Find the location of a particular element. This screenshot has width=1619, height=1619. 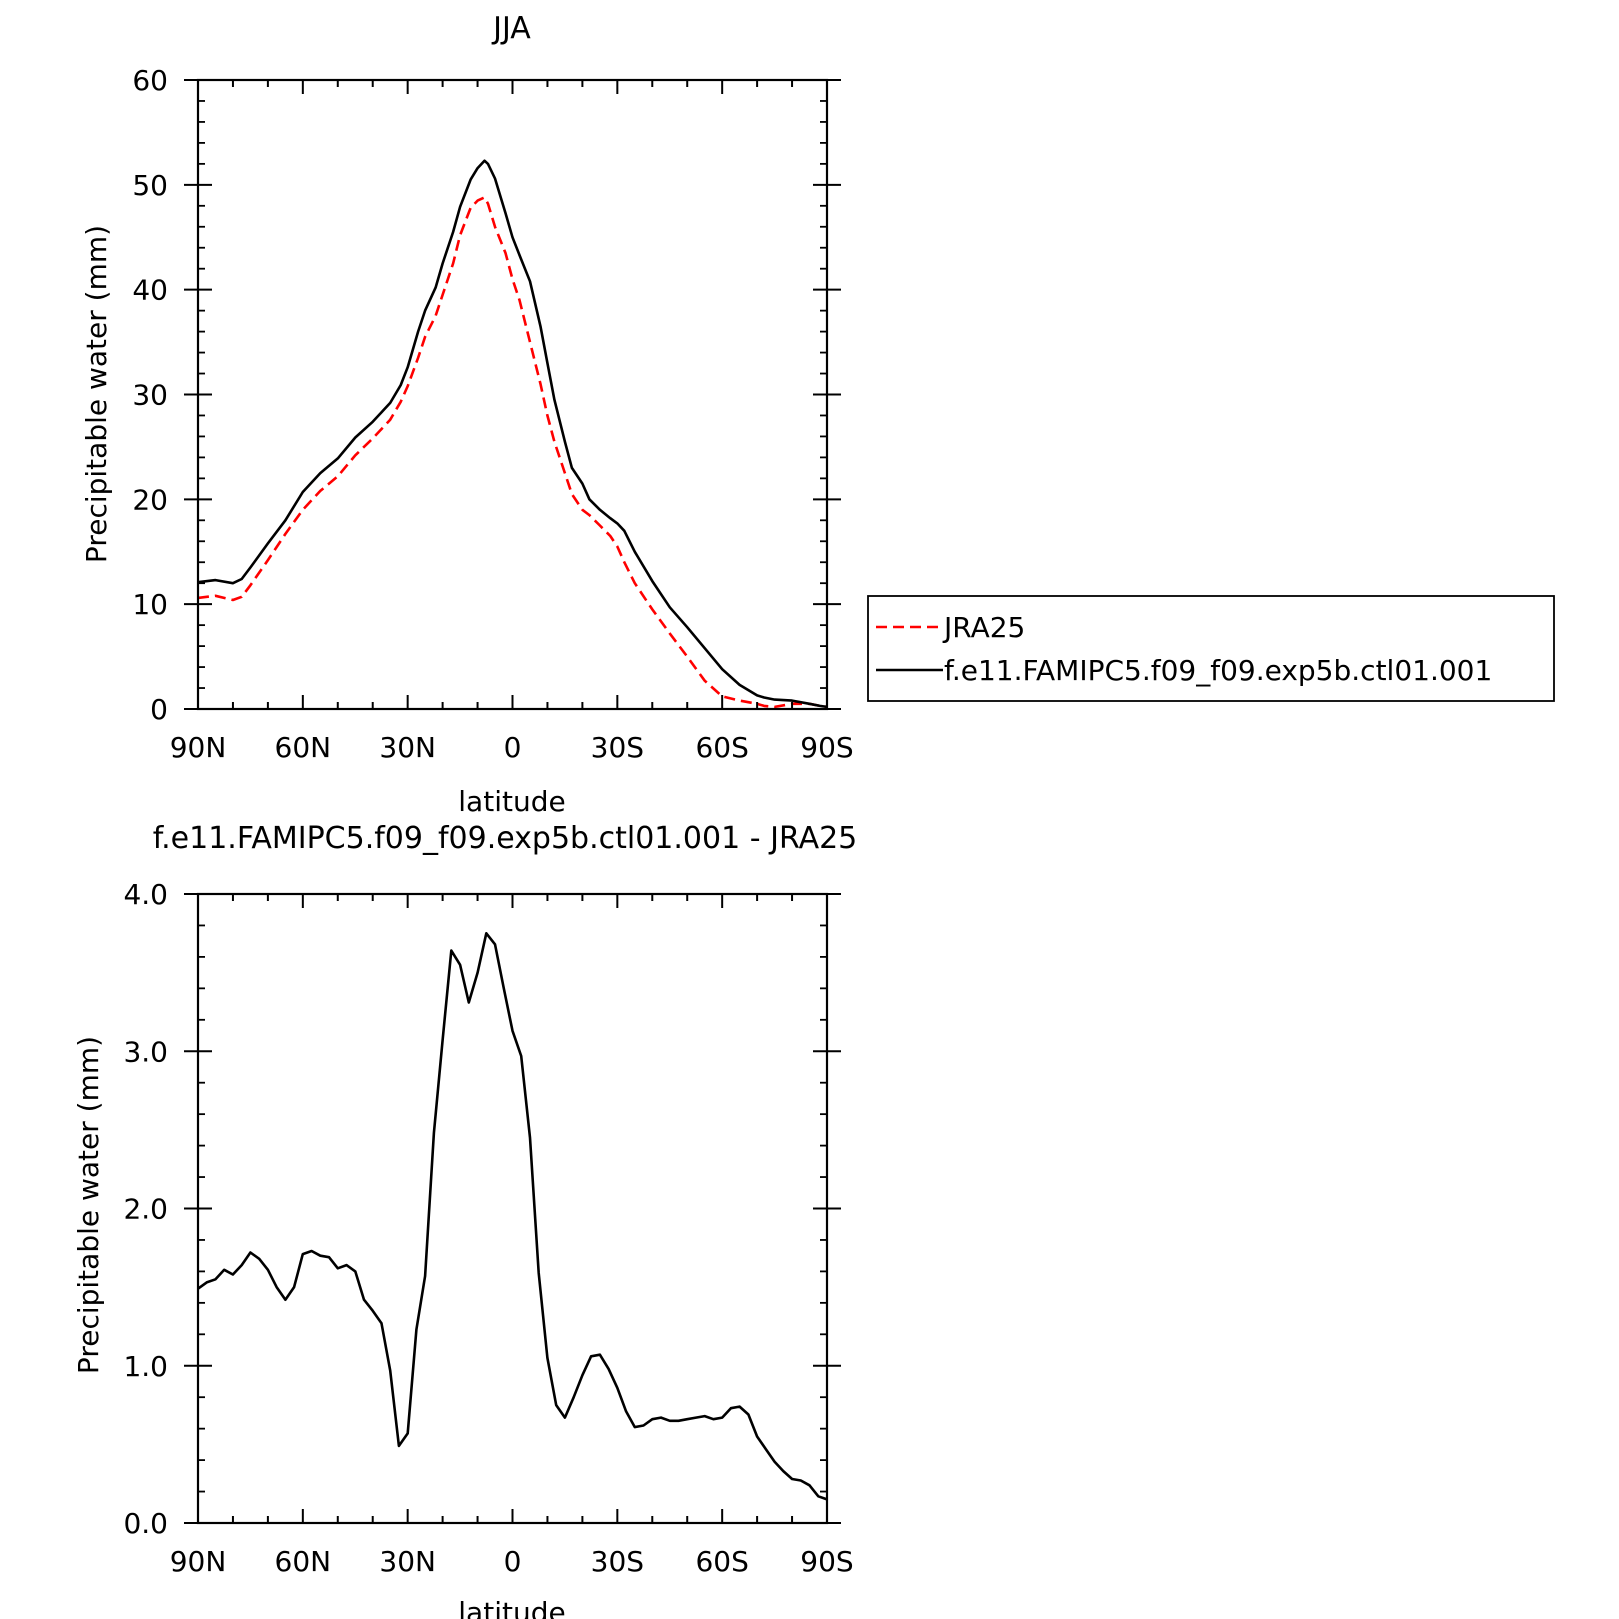

bottom-x-tick-label: 90S is located at coordinates (826, 1561).